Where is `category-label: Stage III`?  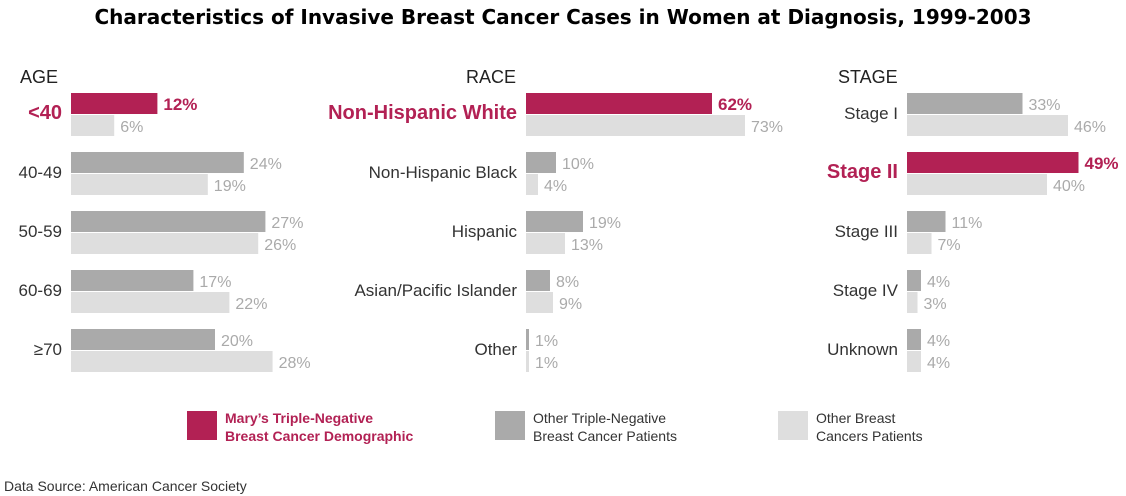
category-label: Stage III is located at coordinates (866, 231).